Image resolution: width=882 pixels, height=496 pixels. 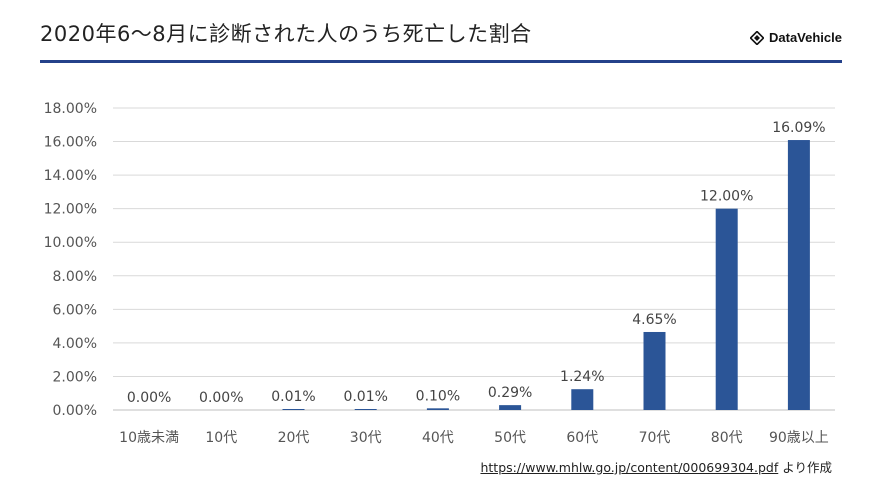 I want to click on x-tick-label: 80代, so click(x=727, y=438).